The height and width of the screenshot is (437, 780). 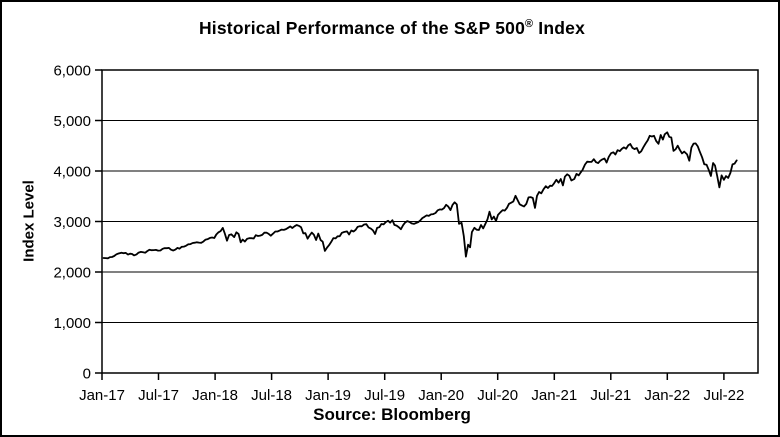 I want to click on source-caption: Source: Bloomberg, so click(x=392, y=414).